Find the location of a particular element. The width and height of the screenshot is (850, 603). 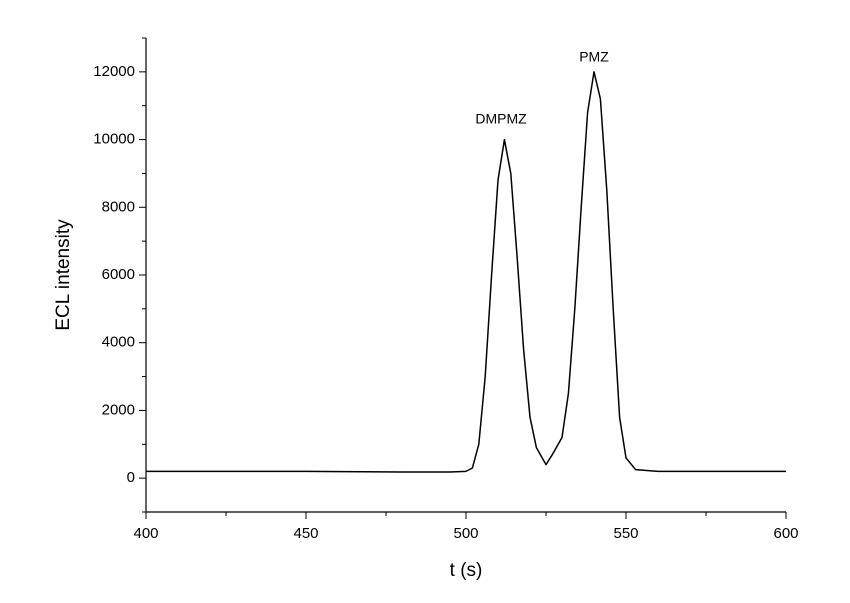

y-tick-label: 10000 is located at coordinates (114, 139).